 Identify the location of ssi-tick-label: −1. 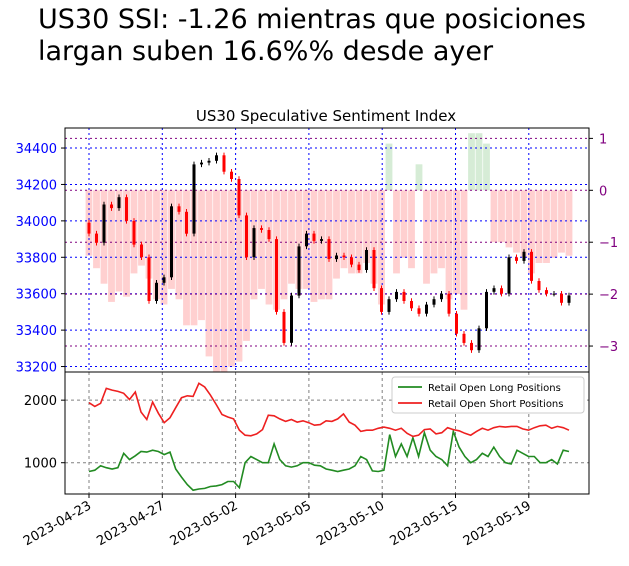
(608, 243).